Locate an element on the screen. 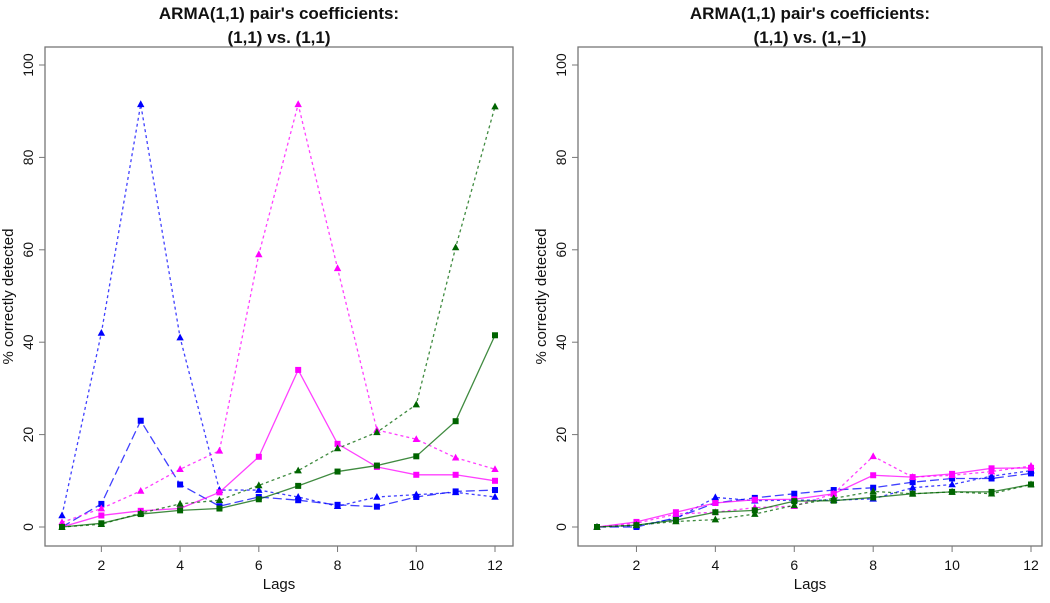  x-tick-label: 10 is located at coordinates (416, 565).